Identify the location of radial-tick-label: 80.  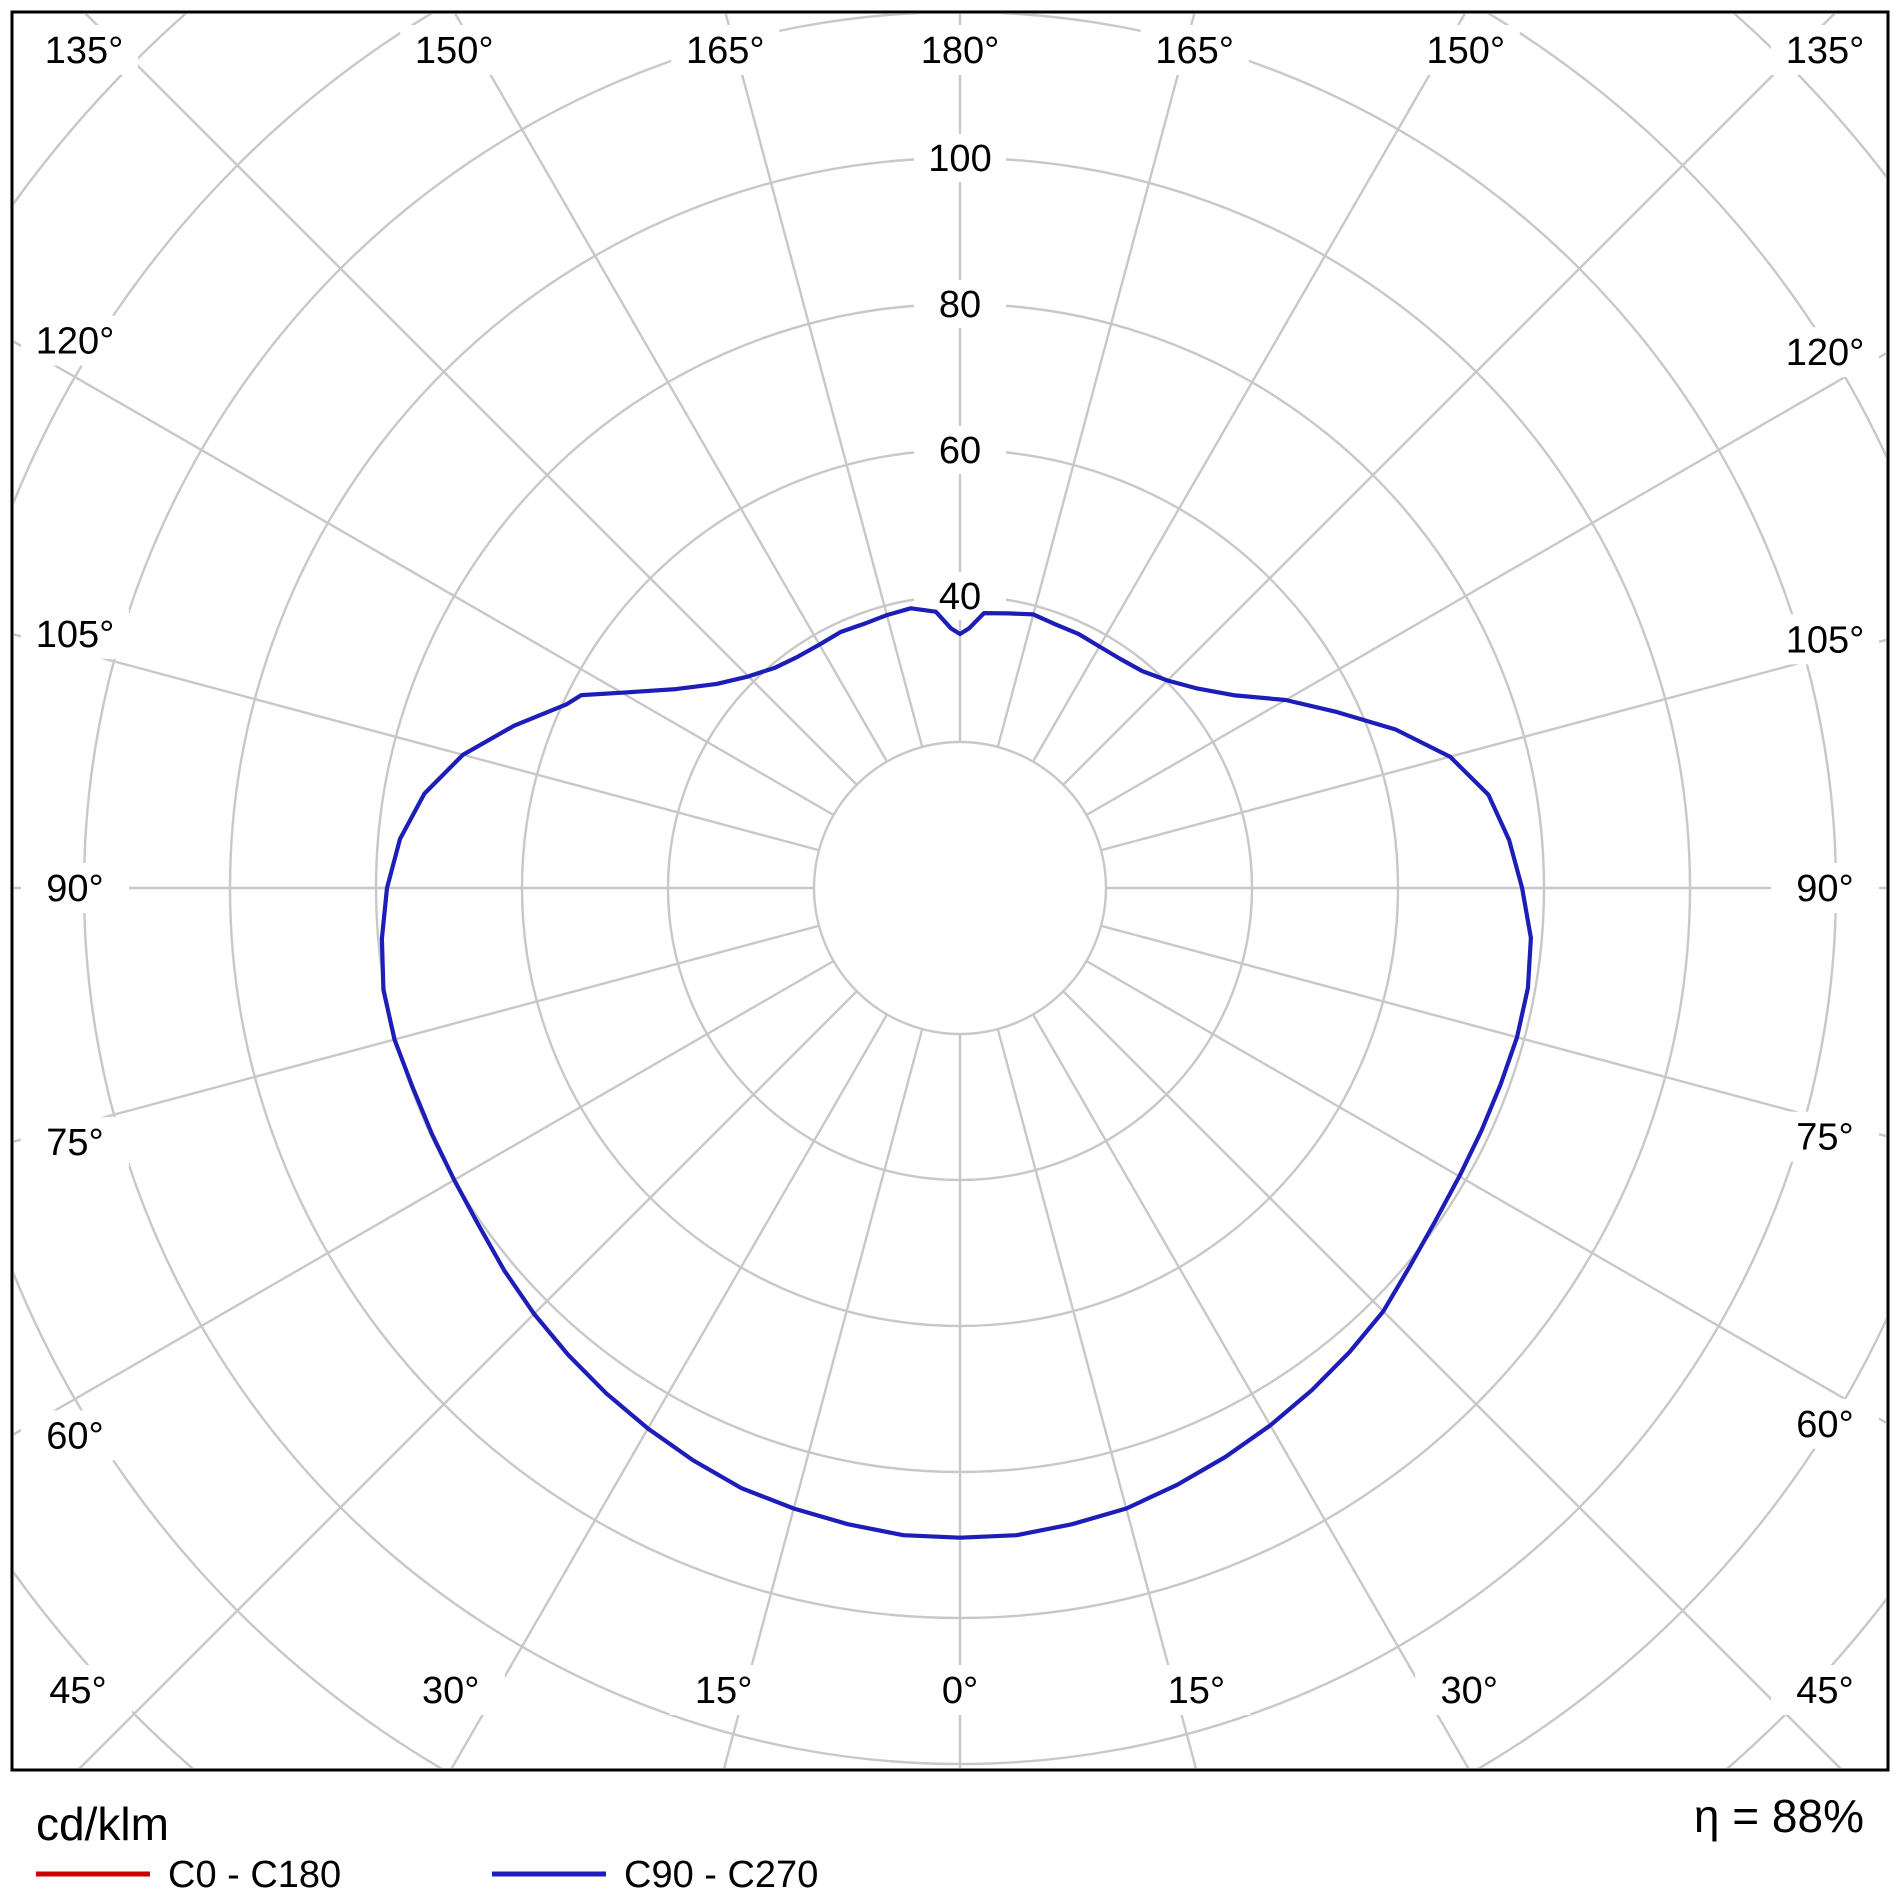
(960, 305).